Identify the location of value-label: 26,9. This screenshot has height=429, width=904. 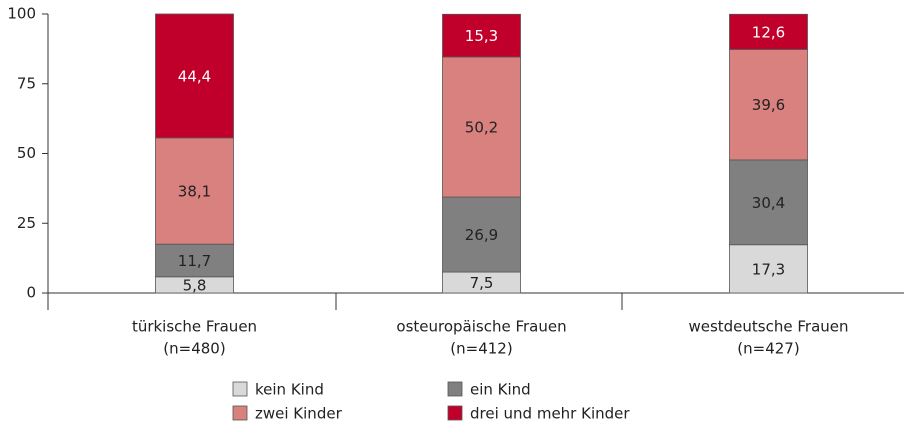
(481, 235).